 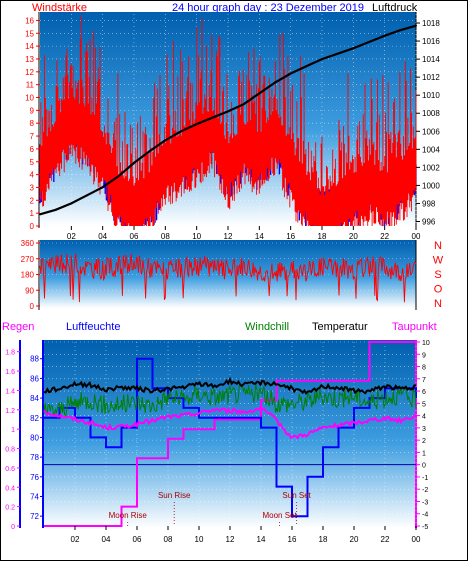 What do you see at coordinates (32, 213) in the screenshot?
I see `wind-tick-label: 1` at bounding box center [32, 213].